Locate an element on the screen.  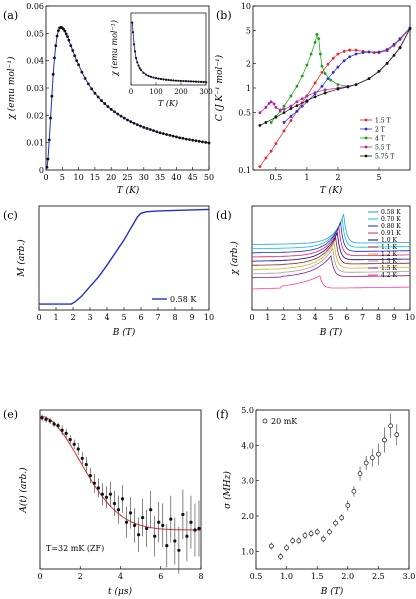
panel-d-xtick-label: 7 is located at coordinates (362, 317).